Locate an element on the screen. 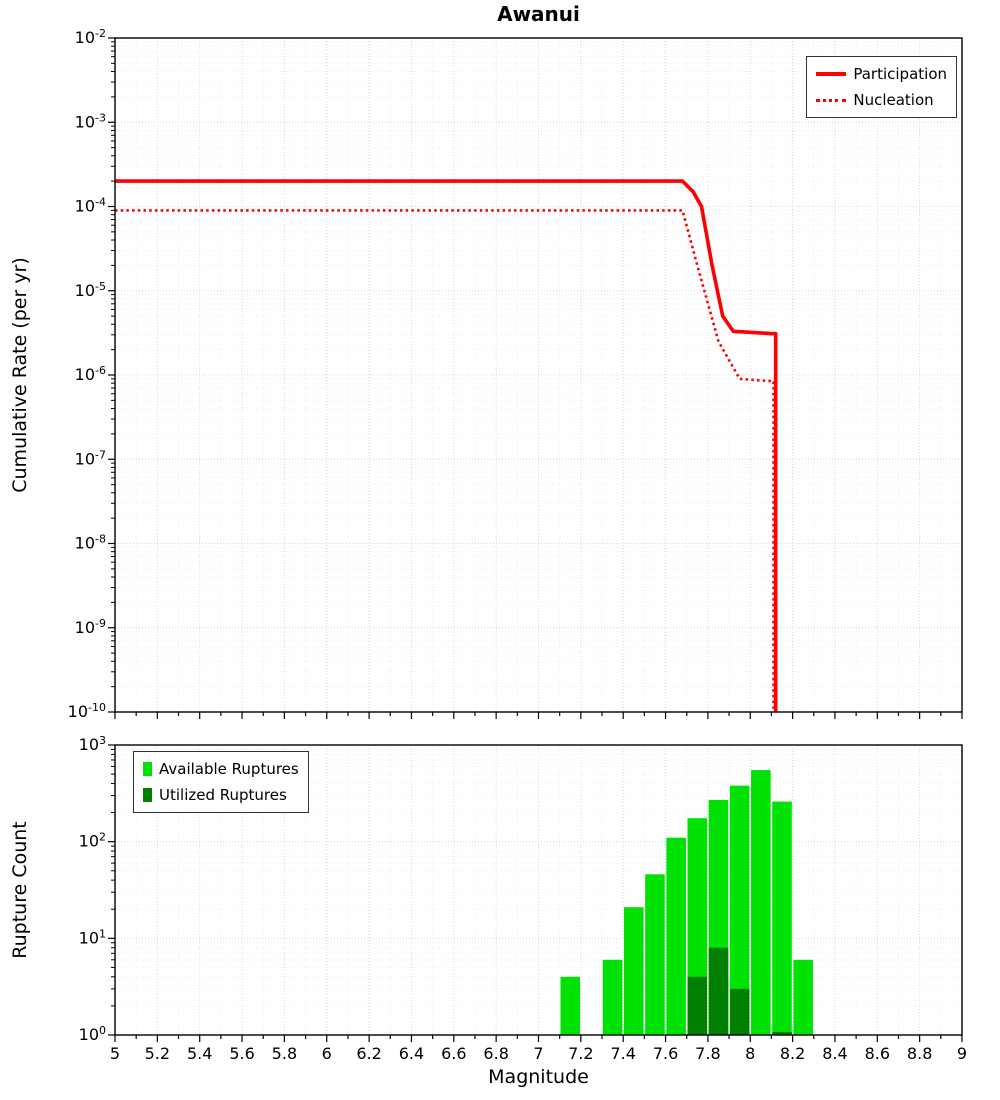 The width and height of the screenshot is (1000, 1100). legend-item-nucleation: Nucleation is located at coordinates (881, 100).